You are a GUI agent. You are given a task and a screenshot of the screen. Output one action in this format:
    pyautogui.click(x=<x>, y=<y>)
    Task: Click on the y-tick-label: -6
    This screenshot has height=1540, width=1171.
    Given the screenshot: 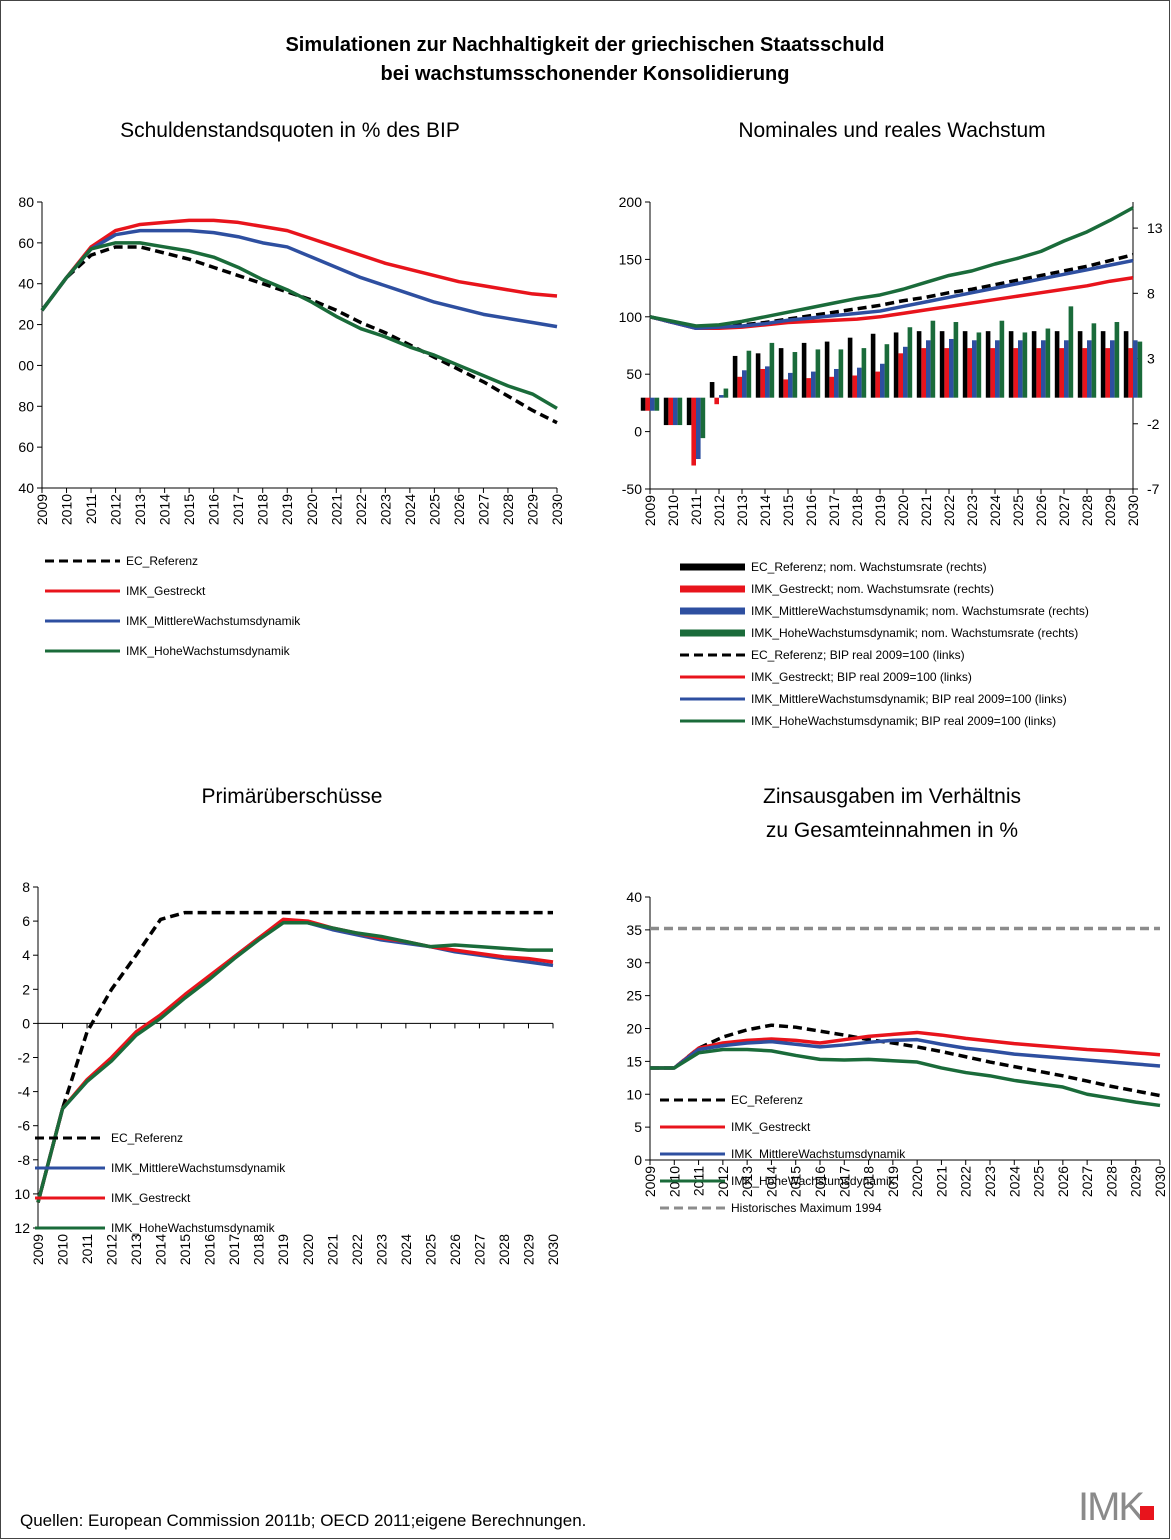 What is the action you would take?
    pyautogui.click(x=24, y=1126)
    